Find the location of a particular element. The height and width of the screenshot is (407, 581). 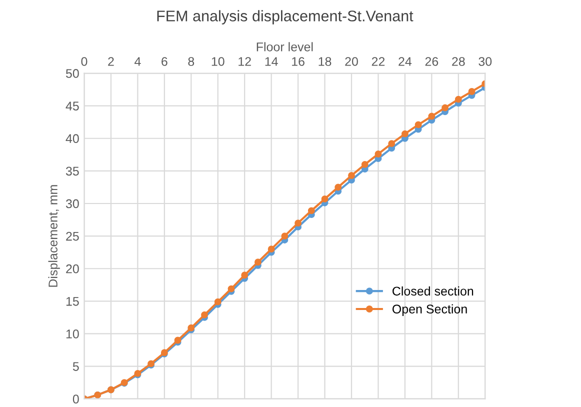

x-tick-label: 14 is located at coordinates (271, 61).